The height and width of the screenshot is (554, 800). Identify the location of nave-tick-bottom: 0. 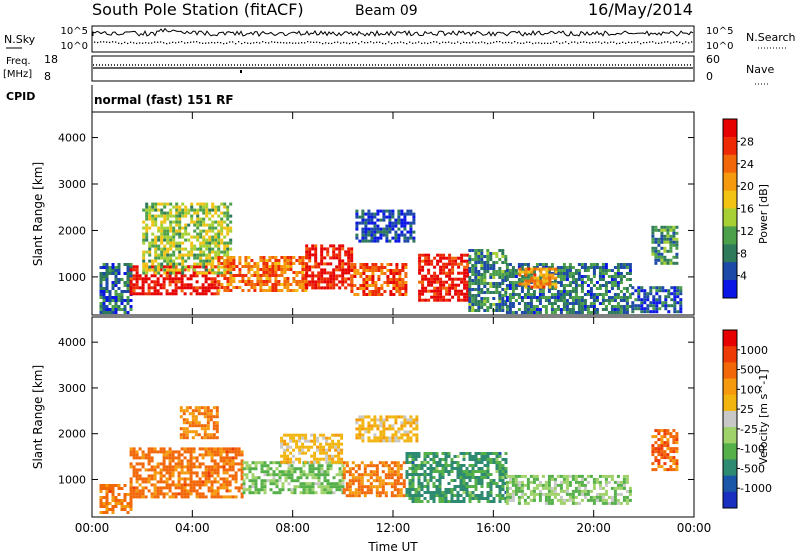
(709, 76).